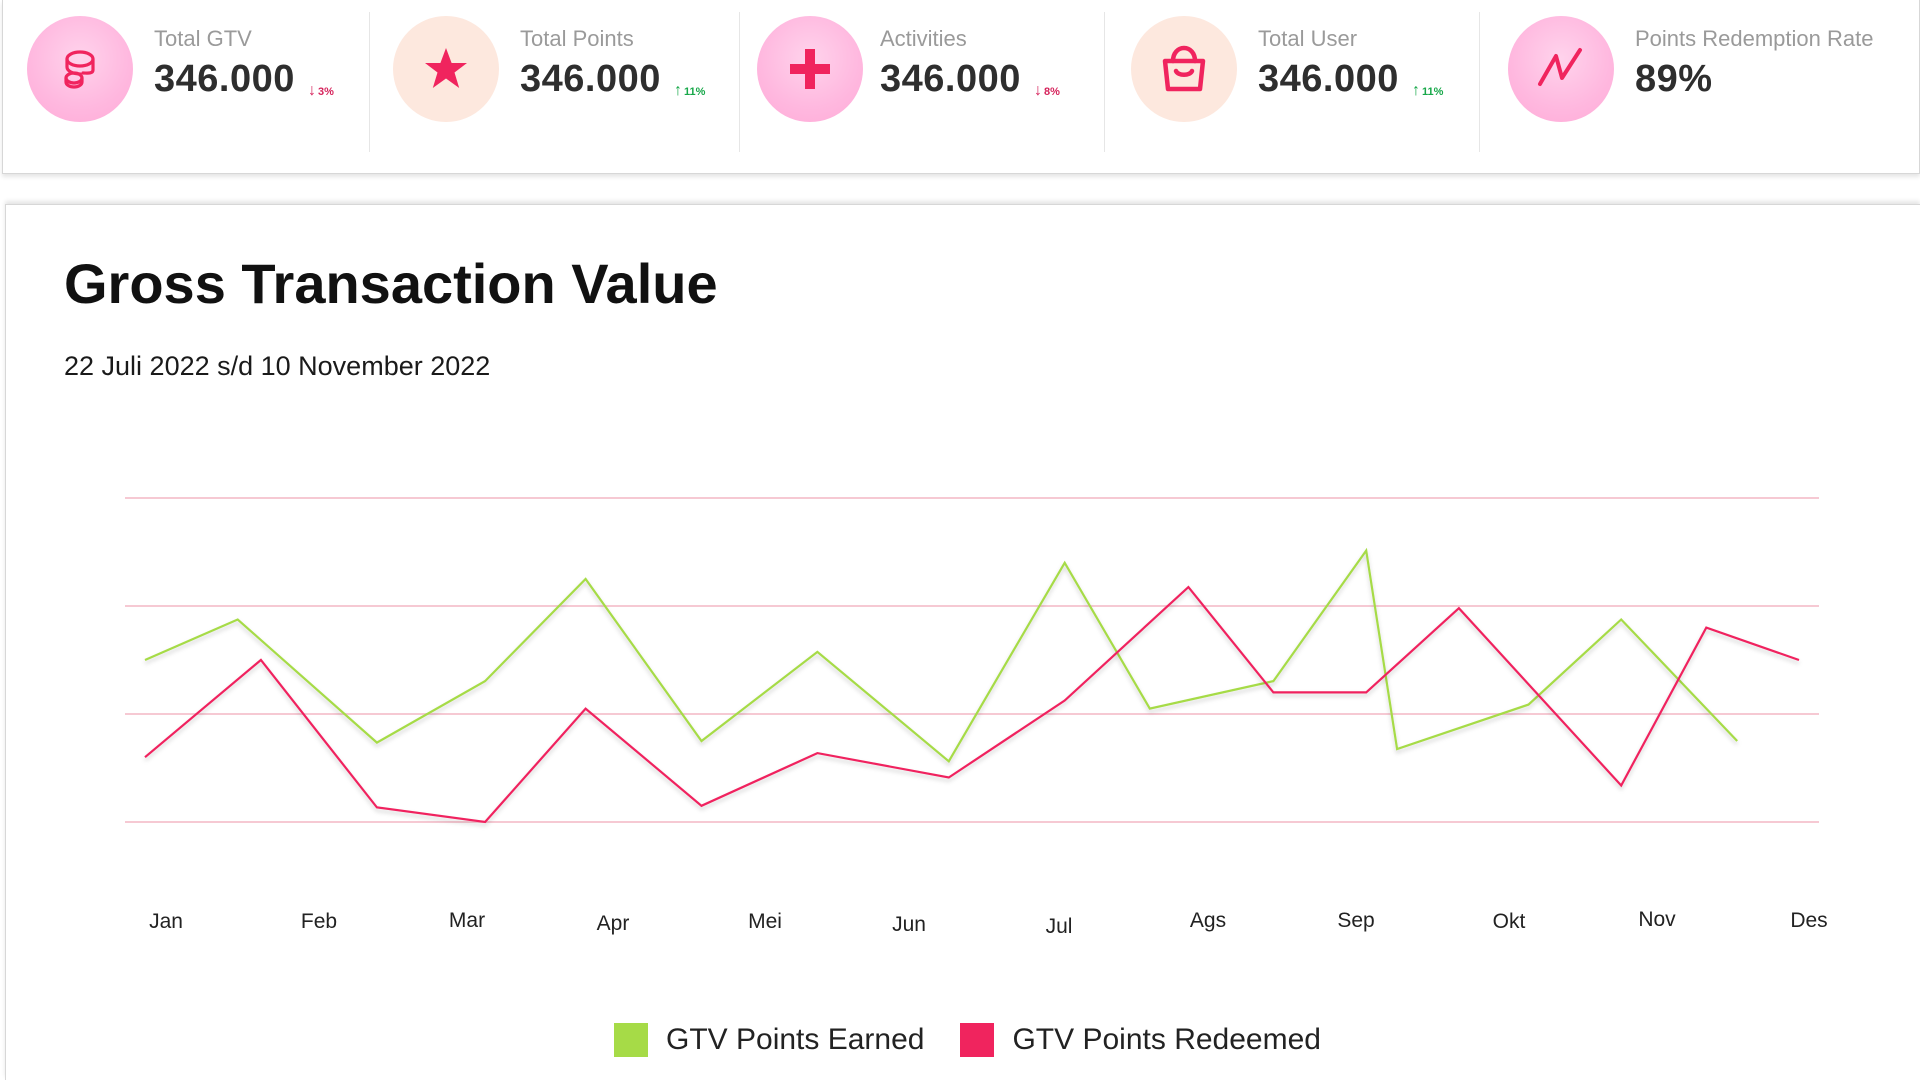 This screenshot has width=1920, height=1080. I want to click on stat-label: Total User, so click(1308, 38).